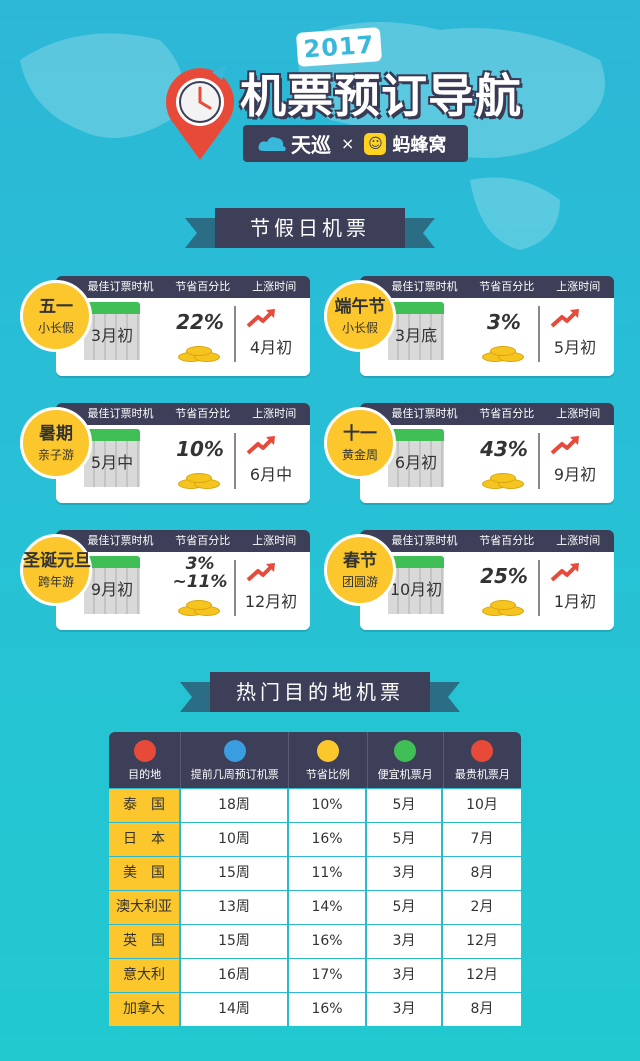  What do you see at coordinates (200, 449) in the screenshot?
I see `save-percent-value: 10%` at bounding box center [200, 449].